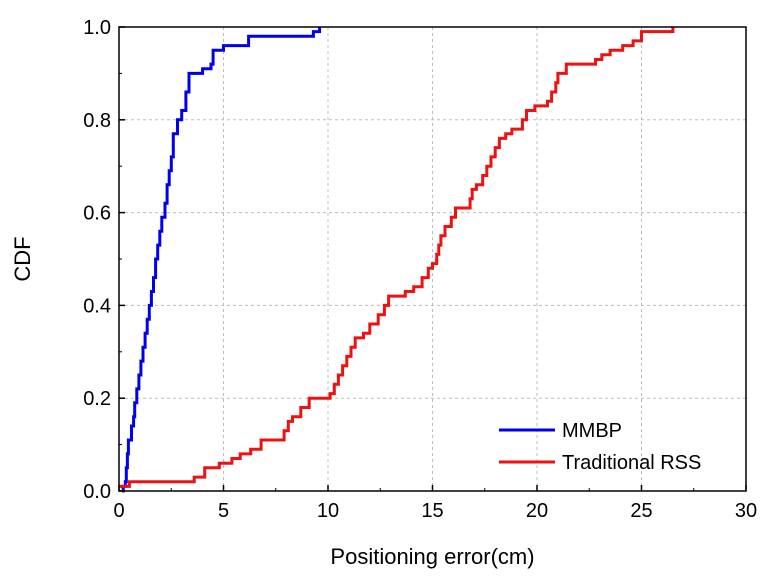 The width and height of the screenshot is (774, 584). Describe the element at coordinates (97, 214) in the screenshot. I see `y-tick-label: 0.6` at that location.